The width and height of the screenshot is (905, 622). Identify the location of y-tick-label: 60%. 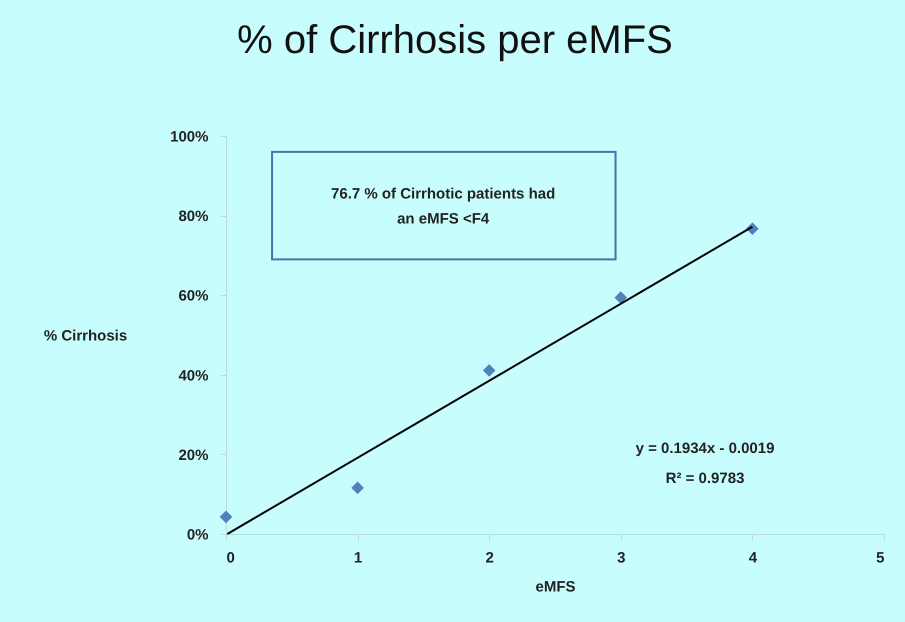
(193, 296).